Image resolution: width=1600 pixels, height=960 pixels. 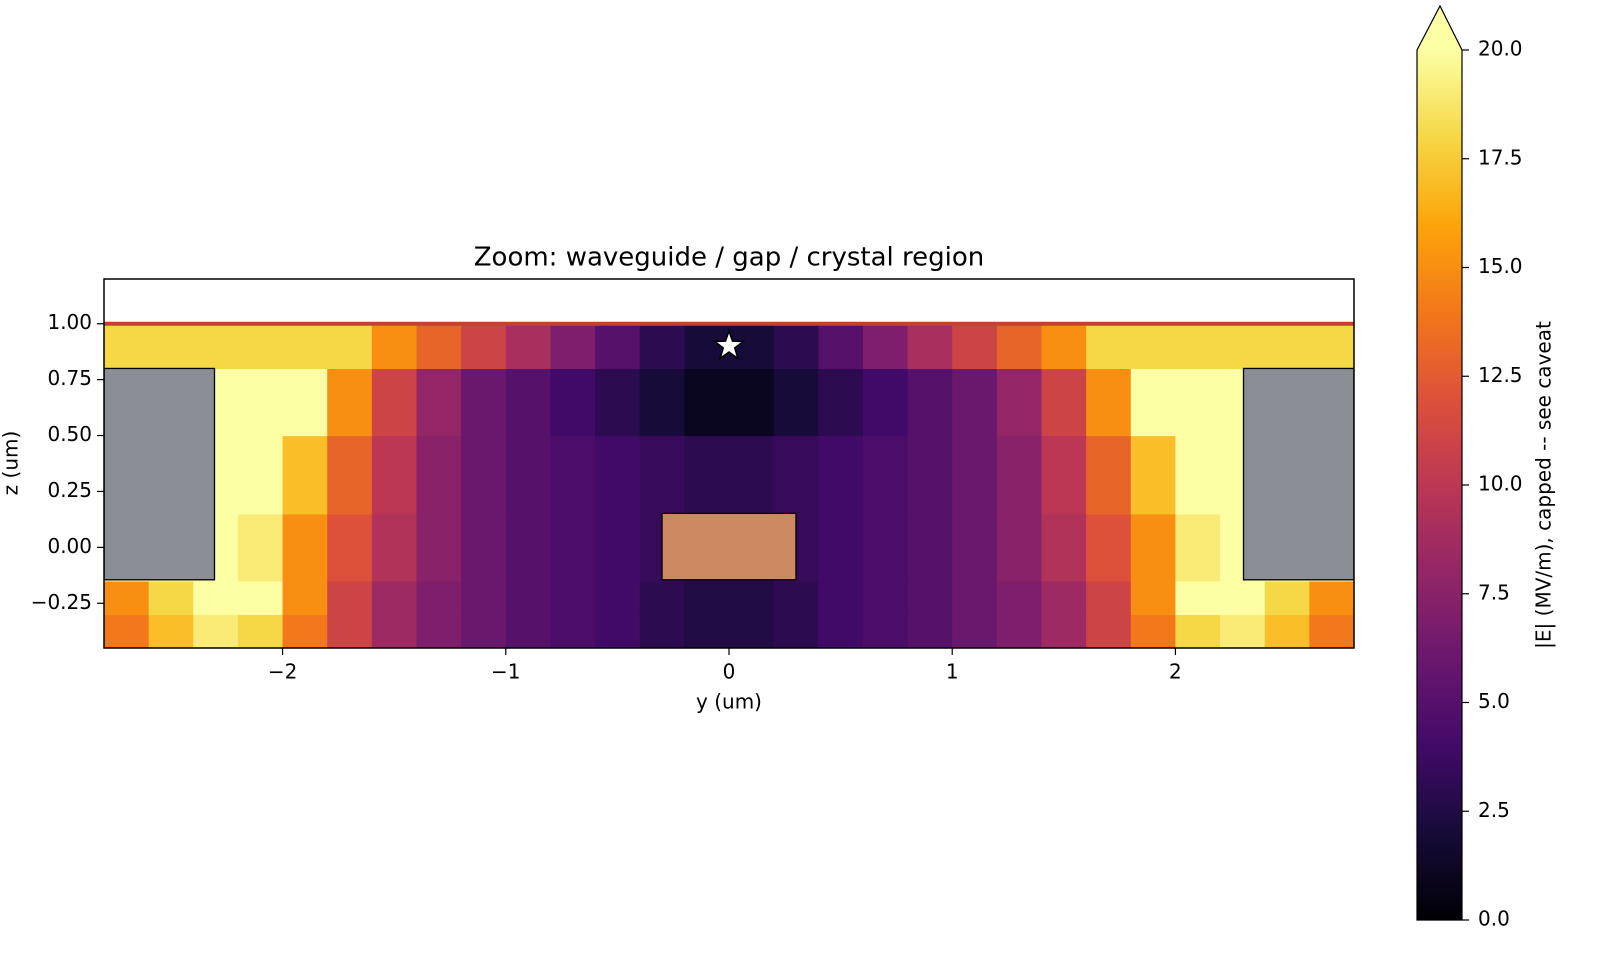 I want to click on y-tick-label: 0.00, so click(x=69, y=546).